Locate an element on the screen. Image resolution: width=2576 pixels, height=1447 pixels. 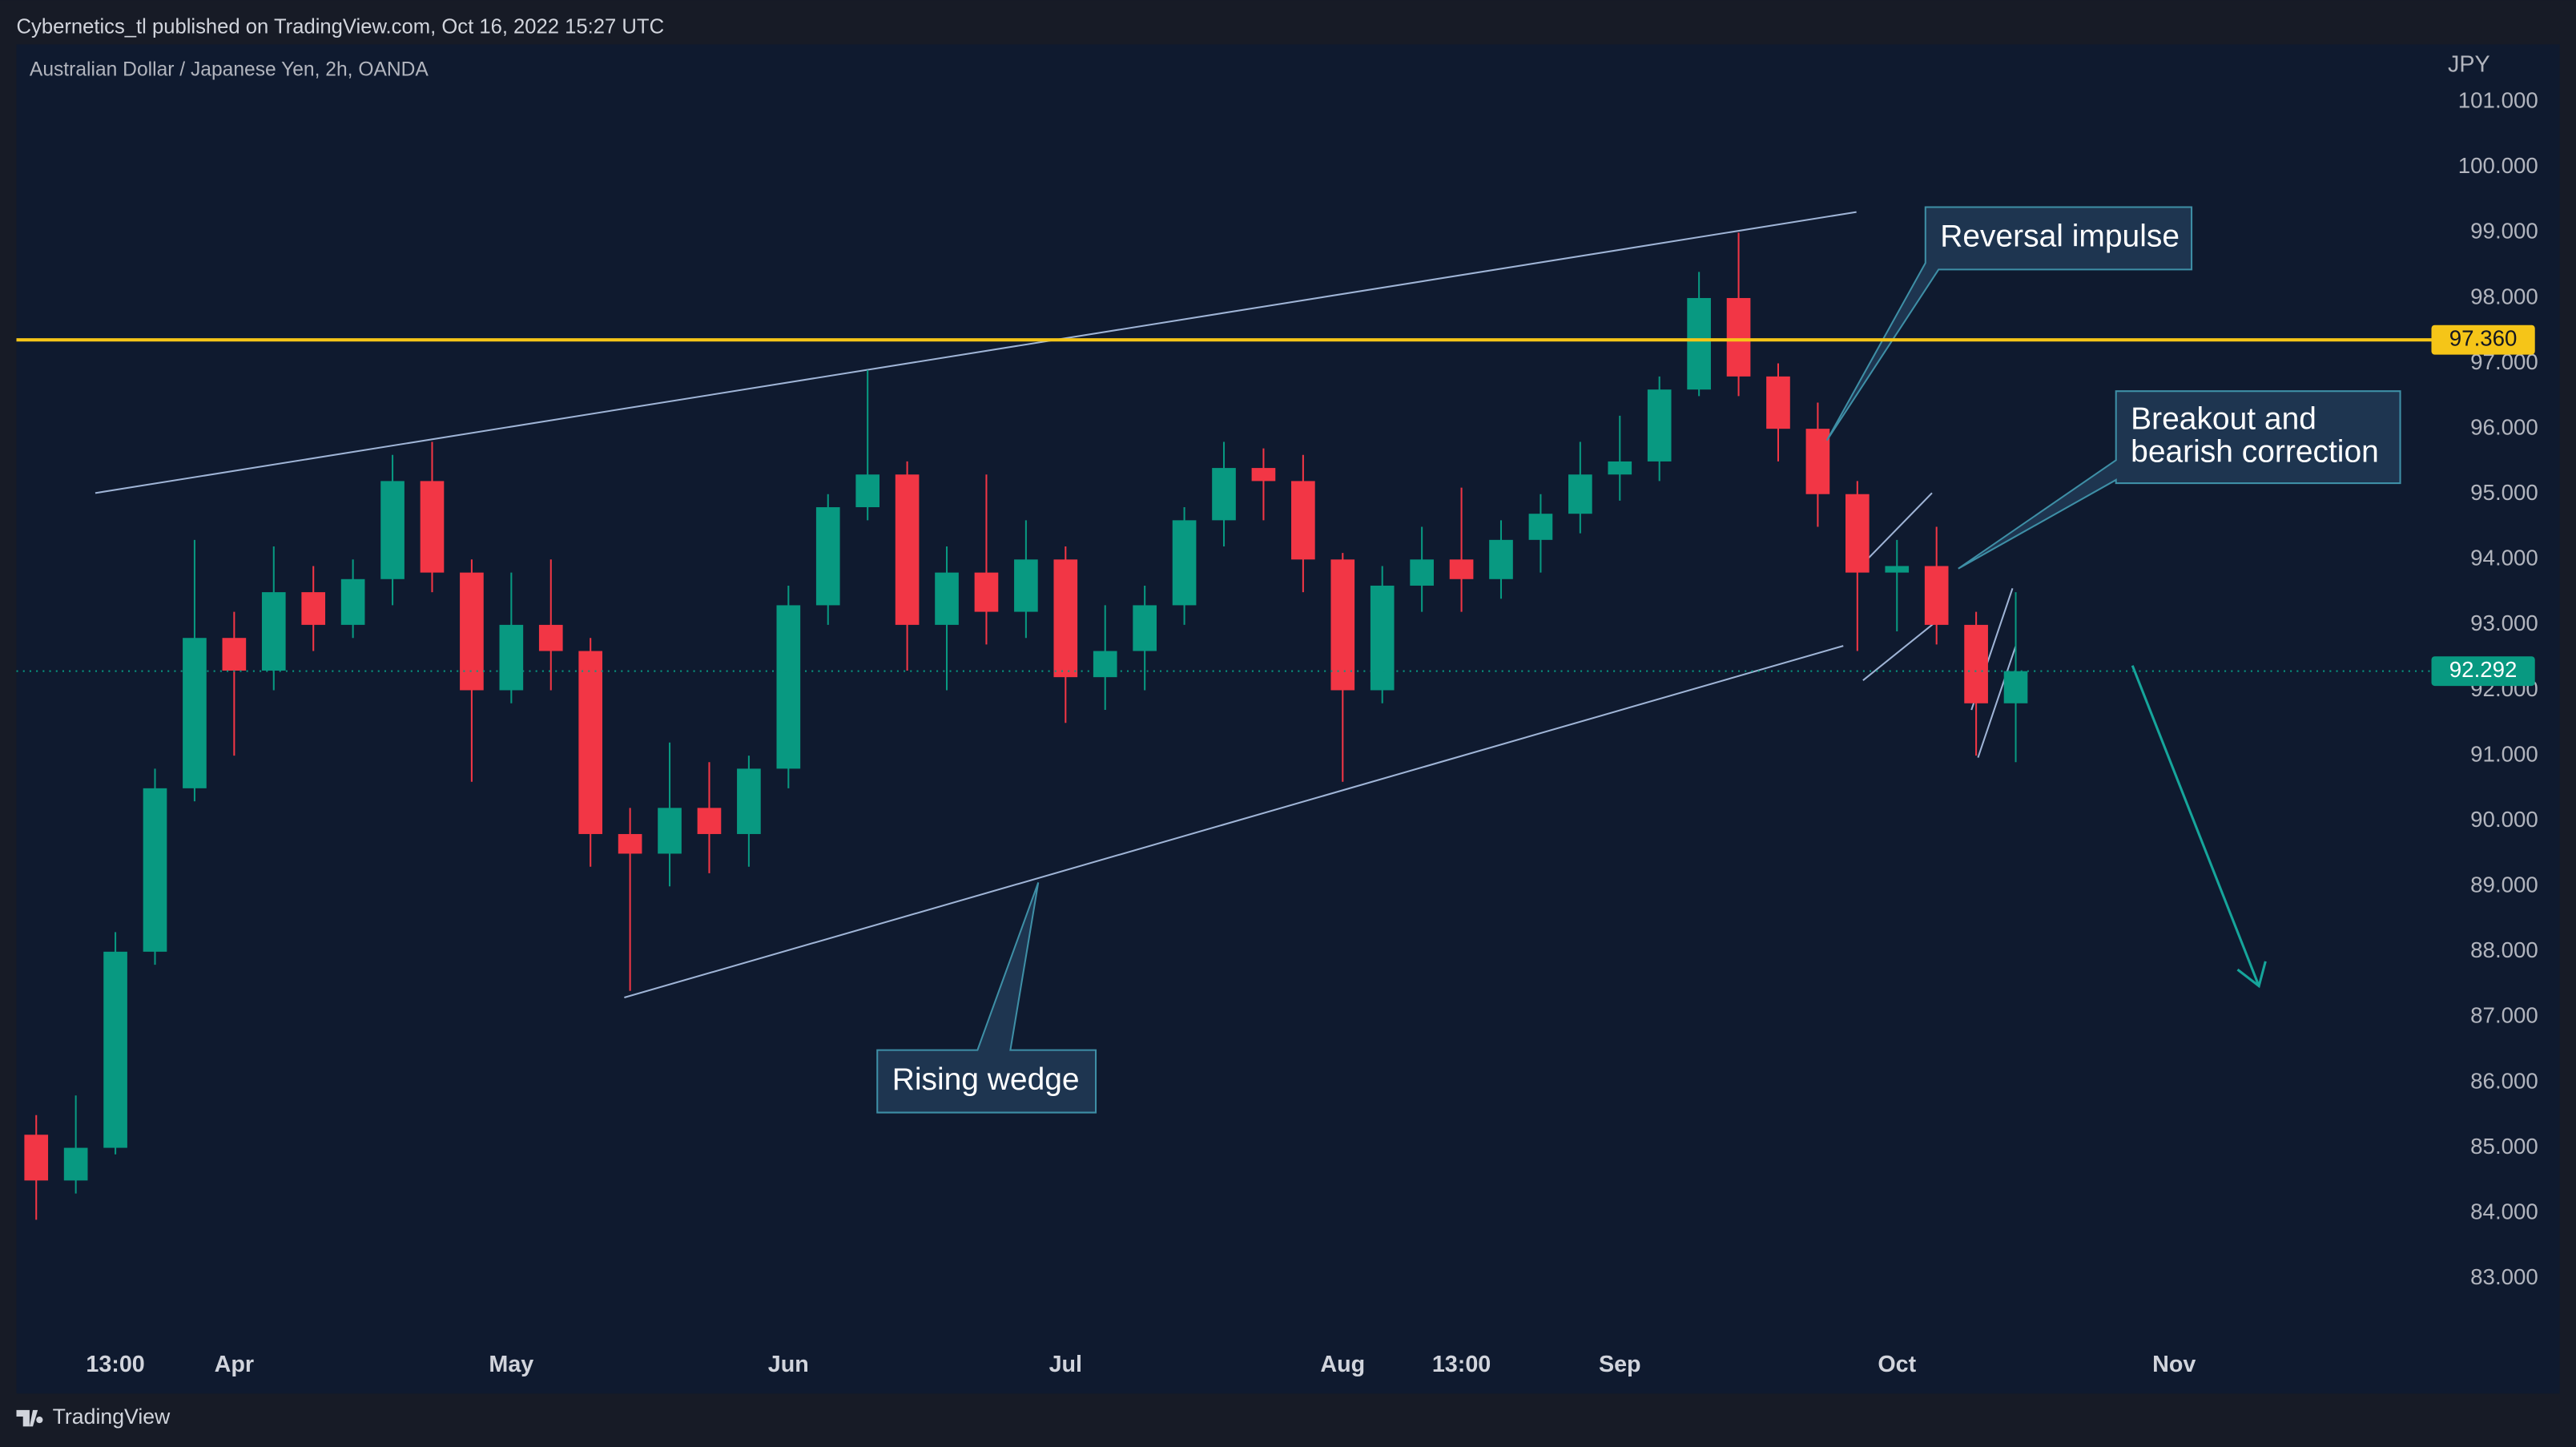
y-tick-label: 89.000 is located at coordinates (2504, 885).